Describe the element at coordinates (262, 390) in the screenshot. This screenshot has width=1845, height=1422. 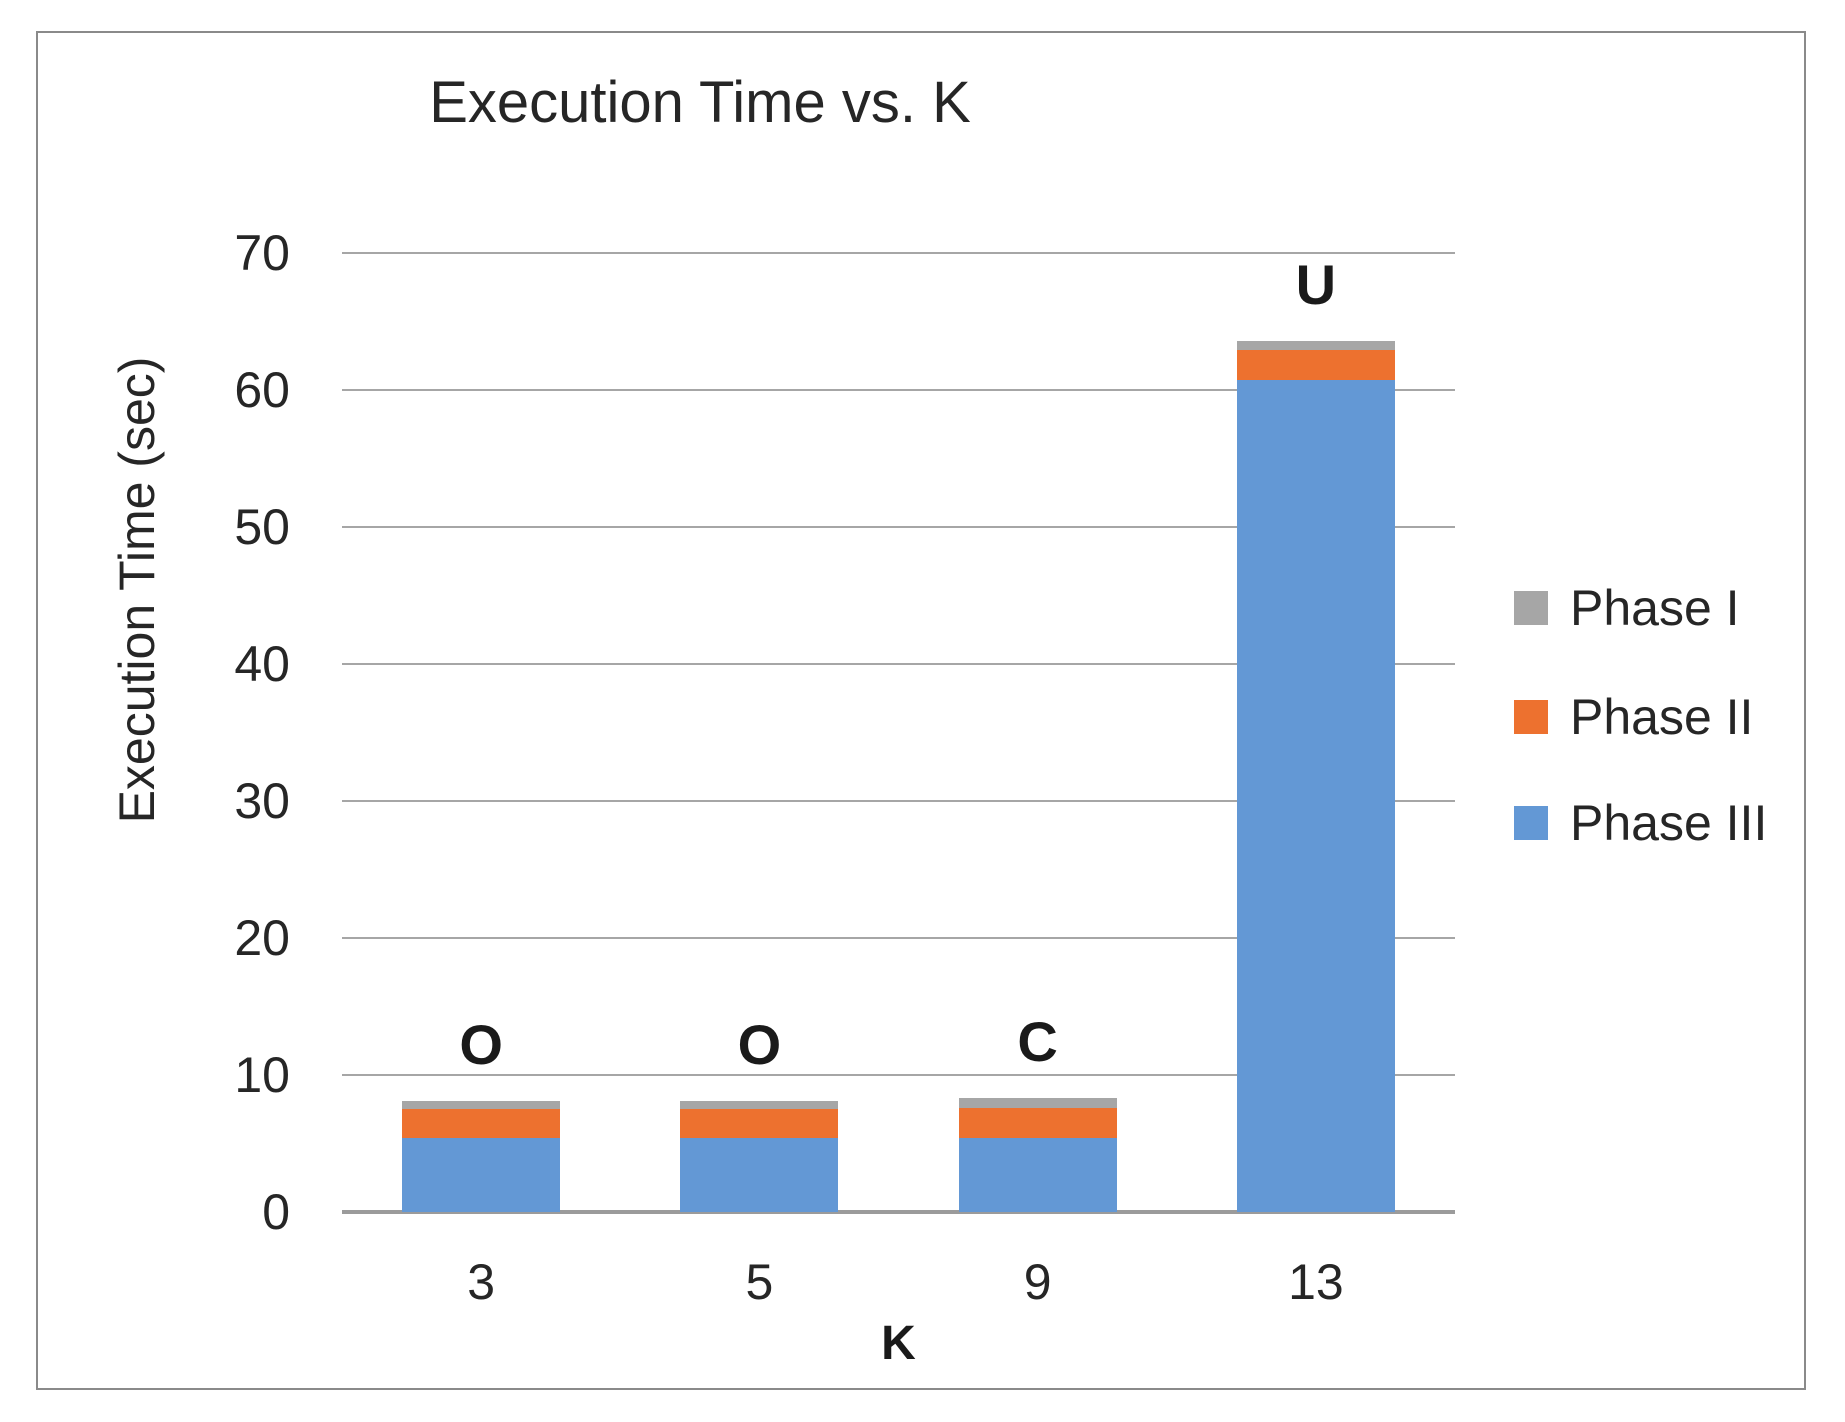
I see `y-tick-label: 60` at that location.